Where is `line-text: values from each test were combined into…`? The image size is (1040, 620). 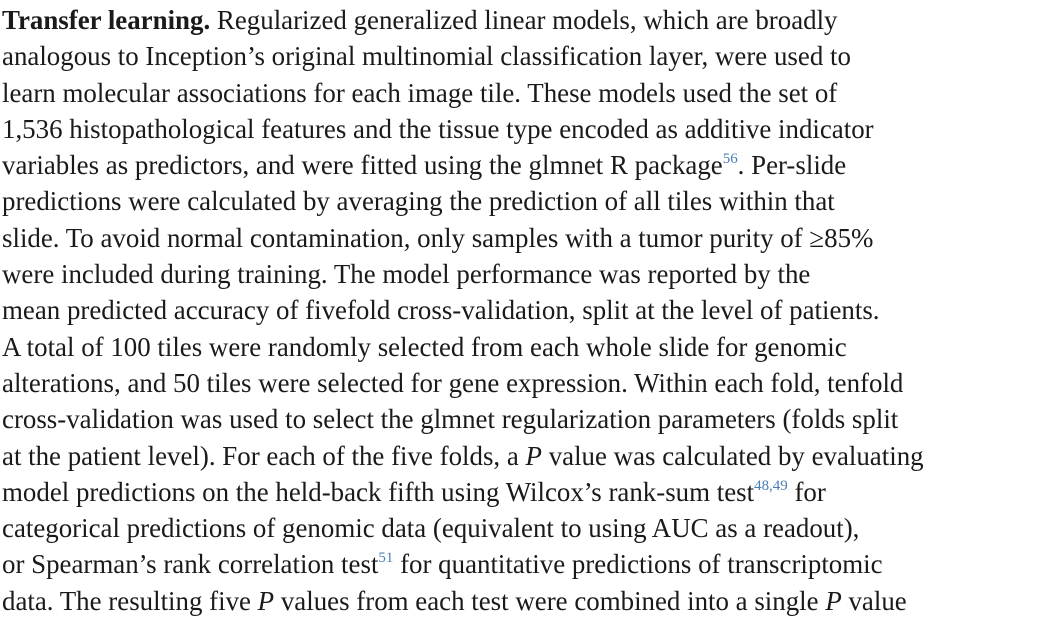
line-text: values from each test were combined into… is located at coordinates (550, 600).